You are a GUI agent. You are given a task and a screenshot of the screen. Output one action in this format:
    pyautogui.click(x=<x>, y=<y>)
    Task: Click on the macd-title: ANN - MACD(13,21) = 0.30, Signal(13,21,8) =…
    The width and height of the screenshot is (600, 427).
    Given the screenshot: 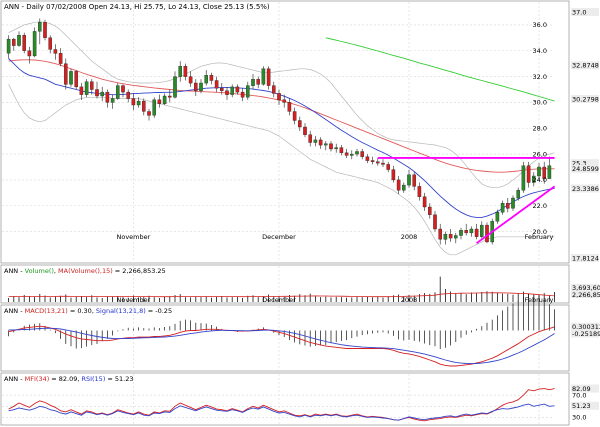 What is the action you would take?
    pyautogui.click(x=88, y=311)
    